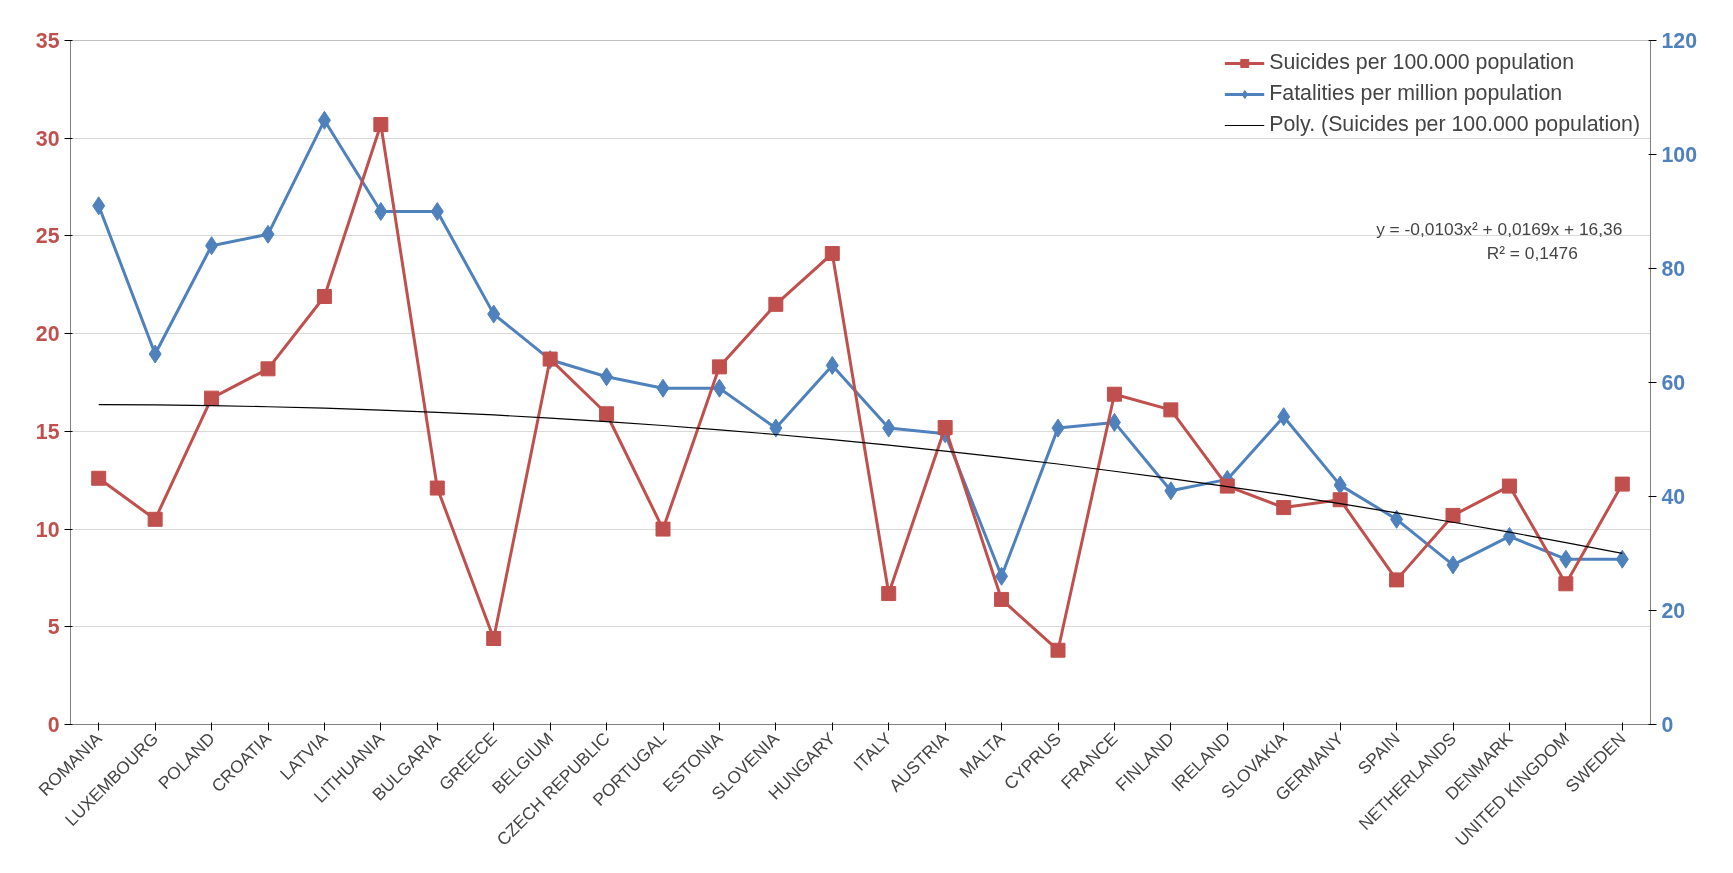  Describe the element at coordinates (1454, 124) in the screenshot. I see `legend-label: Poly. (Suicides per 100.000 population)` at that location.